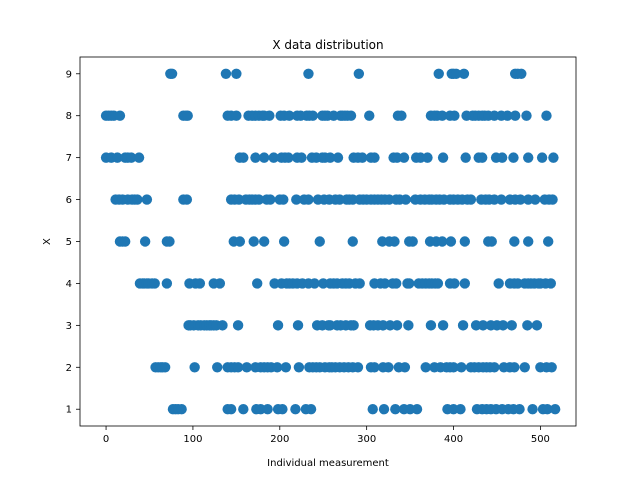  Describe the element at coordinates (69, 116) in the screenshot. I see `y-tick-label: 8` at that location.